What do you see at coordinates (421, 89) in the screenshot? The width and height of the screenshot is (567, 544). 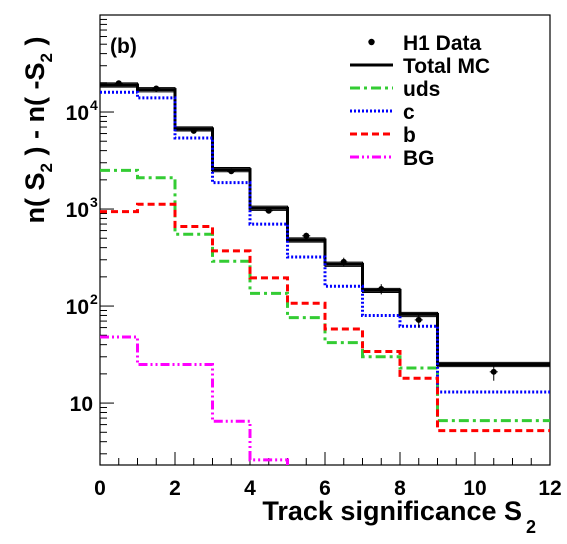 I see `legend-label-uds: uds` at bounding box center [421, 89].